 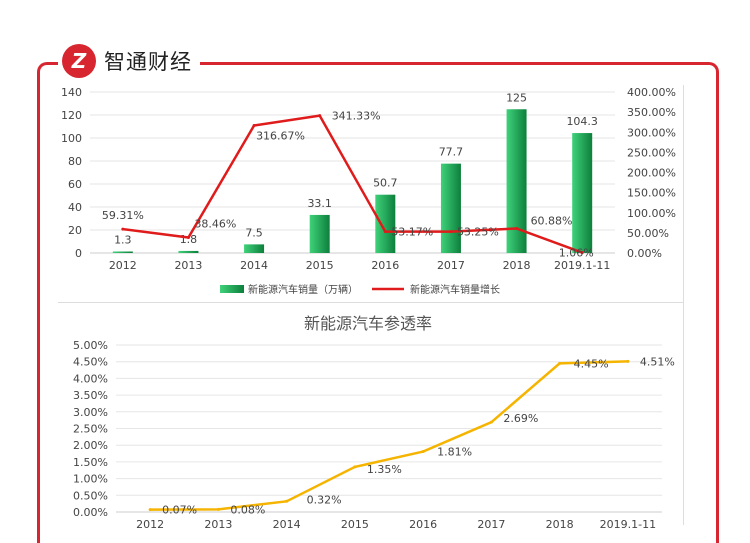 I want to click on y-tick-label: 3.50%, so click(x=90, y=395).